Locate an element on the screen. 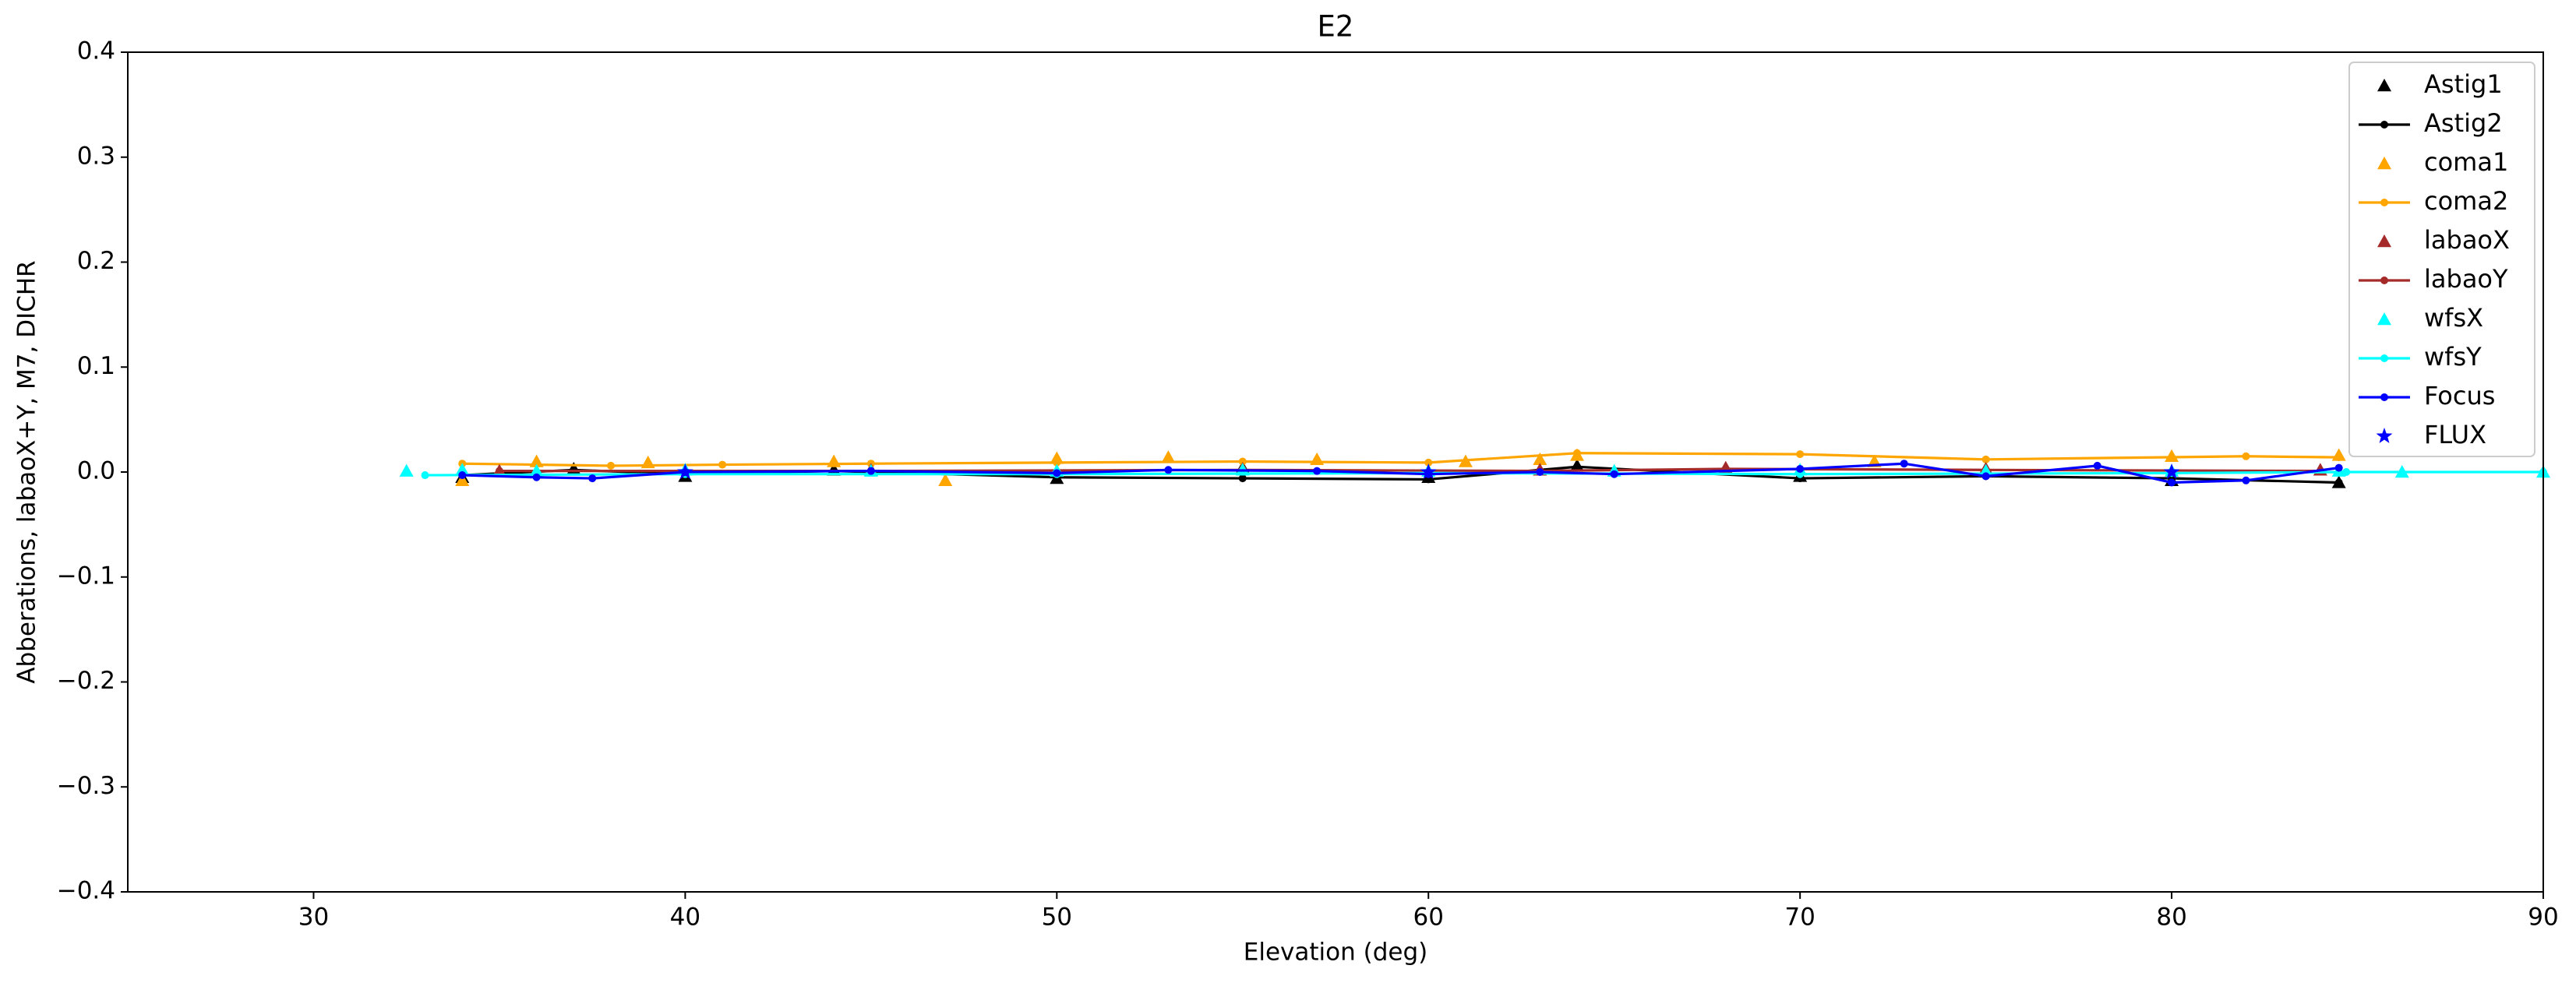 Image resolution: width=2576 pixels, height=983 pixels. legend-label: FLUX is located at coordinates (2455, 434).